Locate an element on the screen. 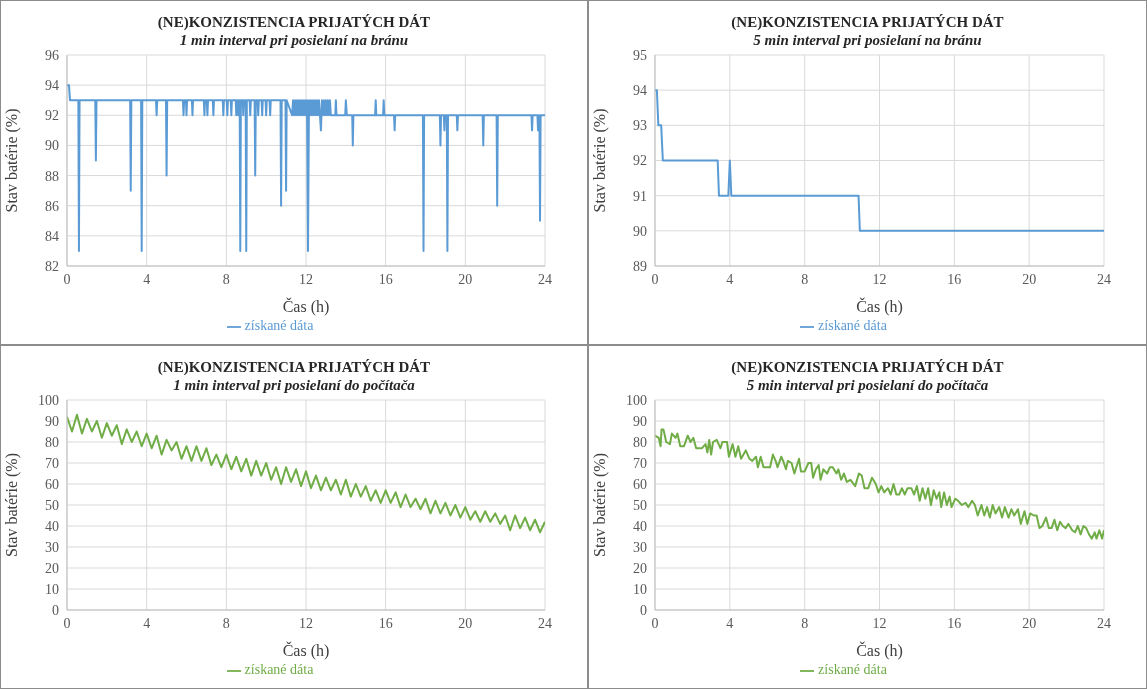 This screenshot has width=1147, height=689. y-tick-label: 89 is located at coordinates (640, 266).